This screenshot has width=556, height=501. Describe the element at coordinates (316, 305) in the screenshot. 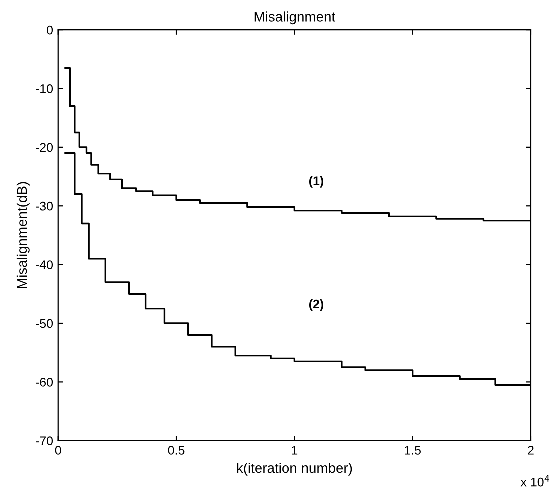

I see `annotation: (2)` at that location.